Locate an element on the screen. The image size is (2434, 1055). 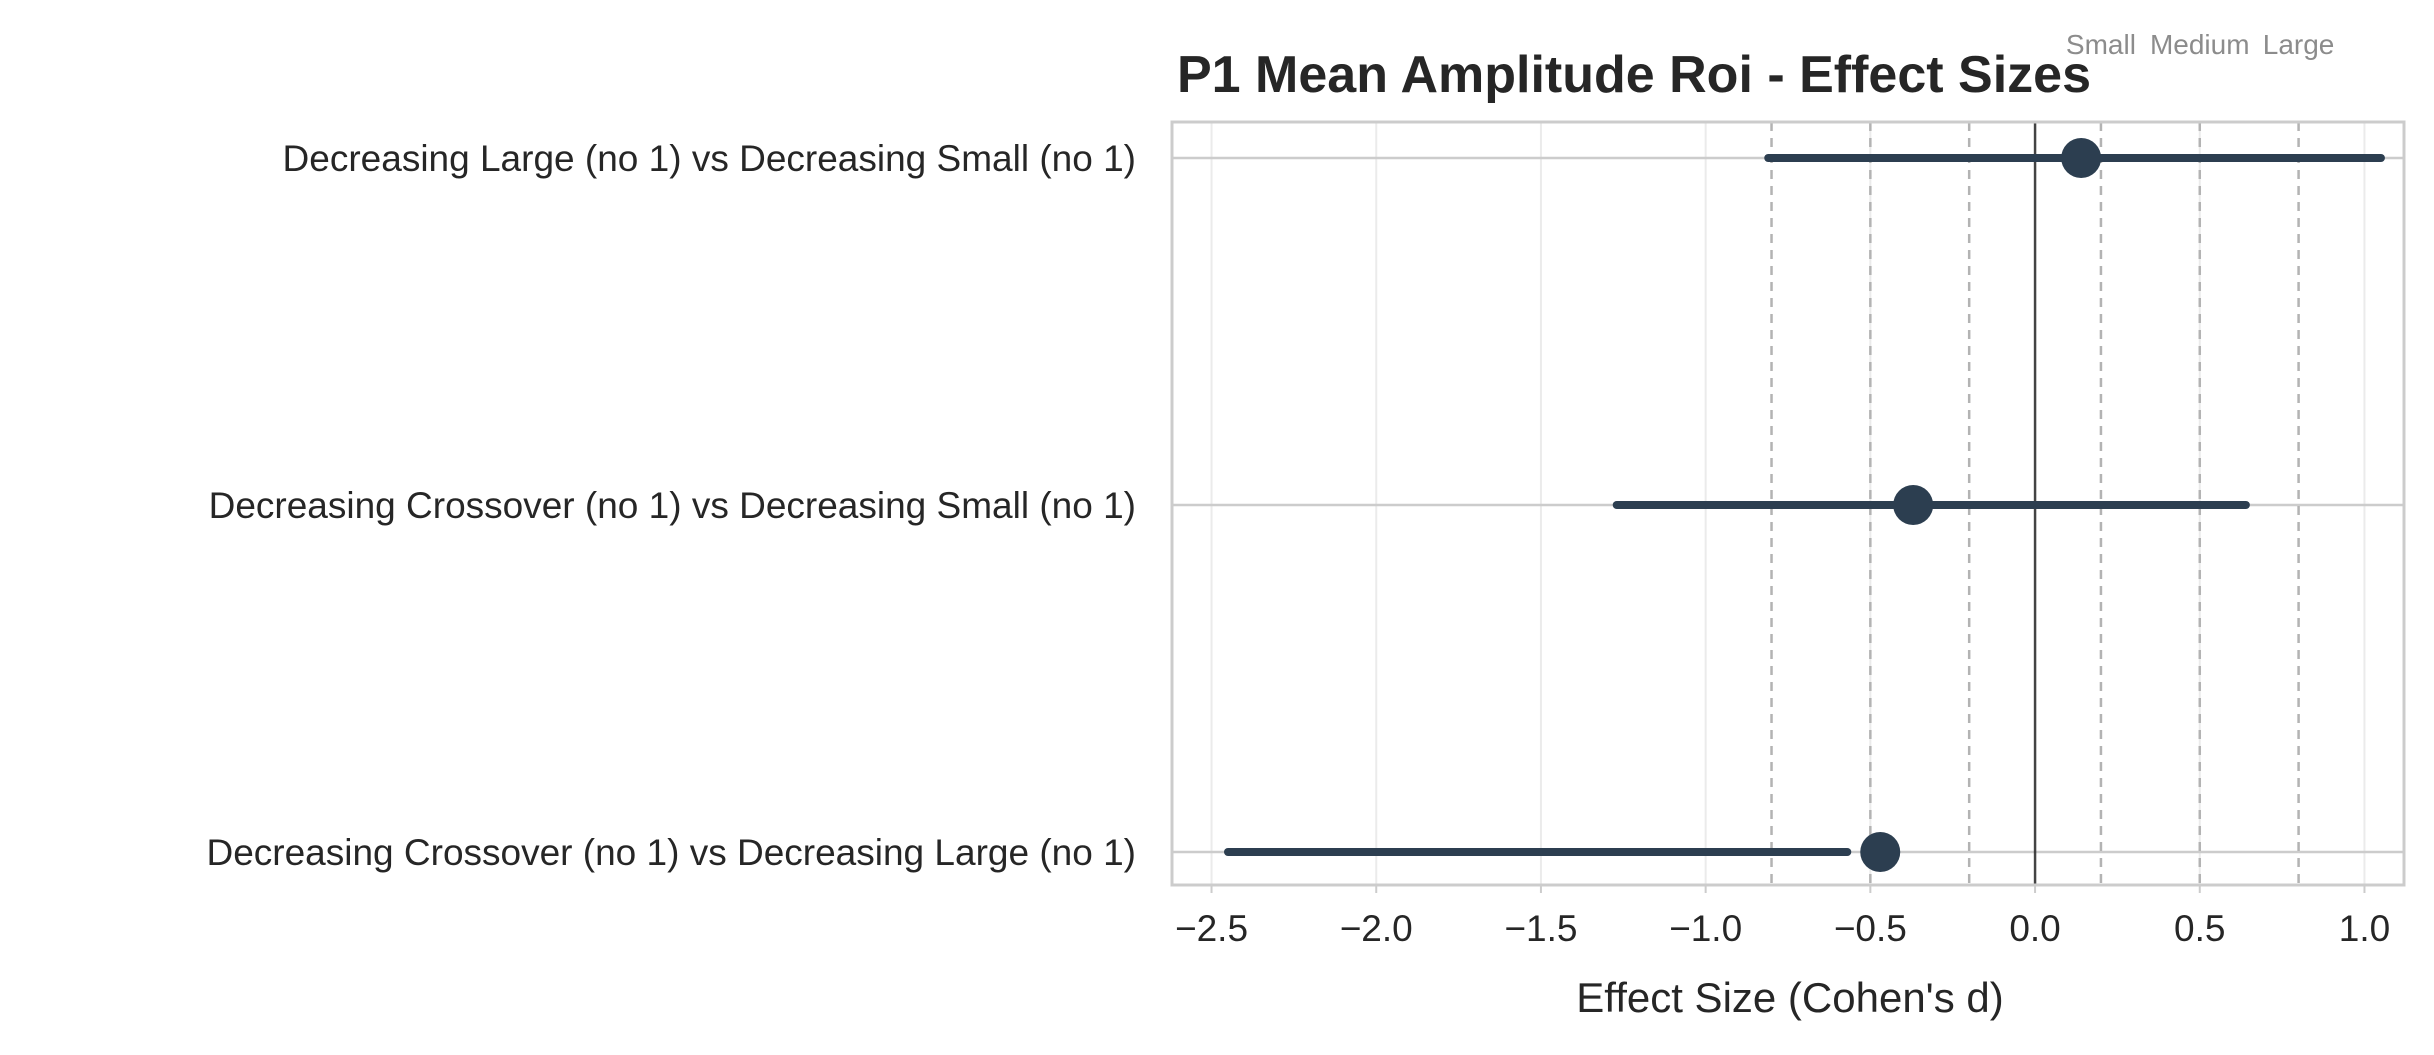
x-tick-label: 1.0 is located at coordinates (2364, 928).